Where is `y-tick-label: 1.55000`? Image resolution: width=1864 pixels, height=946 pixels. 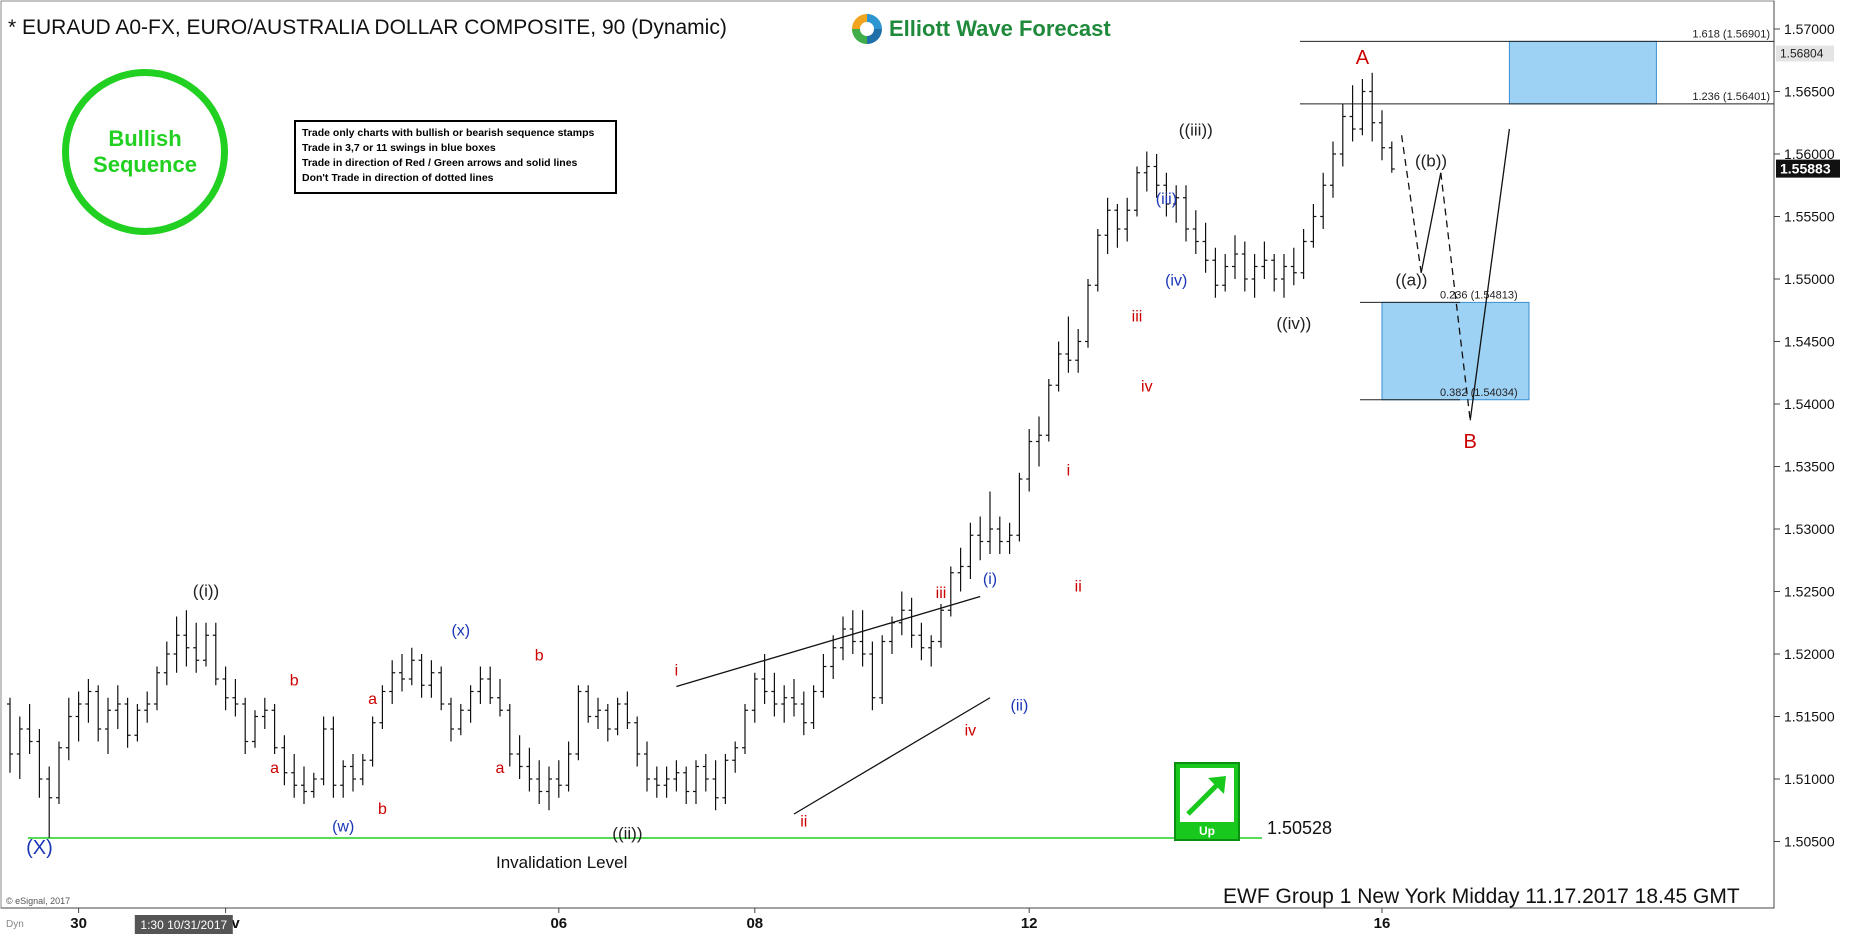
y-tick-label: 1.55000 is located at coordinates (1809, 279).